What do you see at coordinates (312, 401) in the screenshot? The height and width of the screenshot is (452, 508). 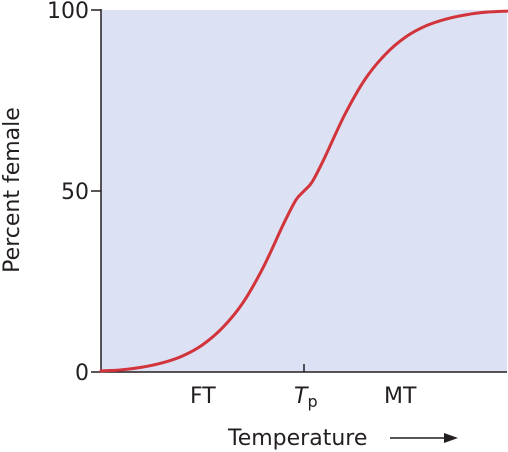 I see `x-label-pivot-sub: p` at bounding box center [312, 401].